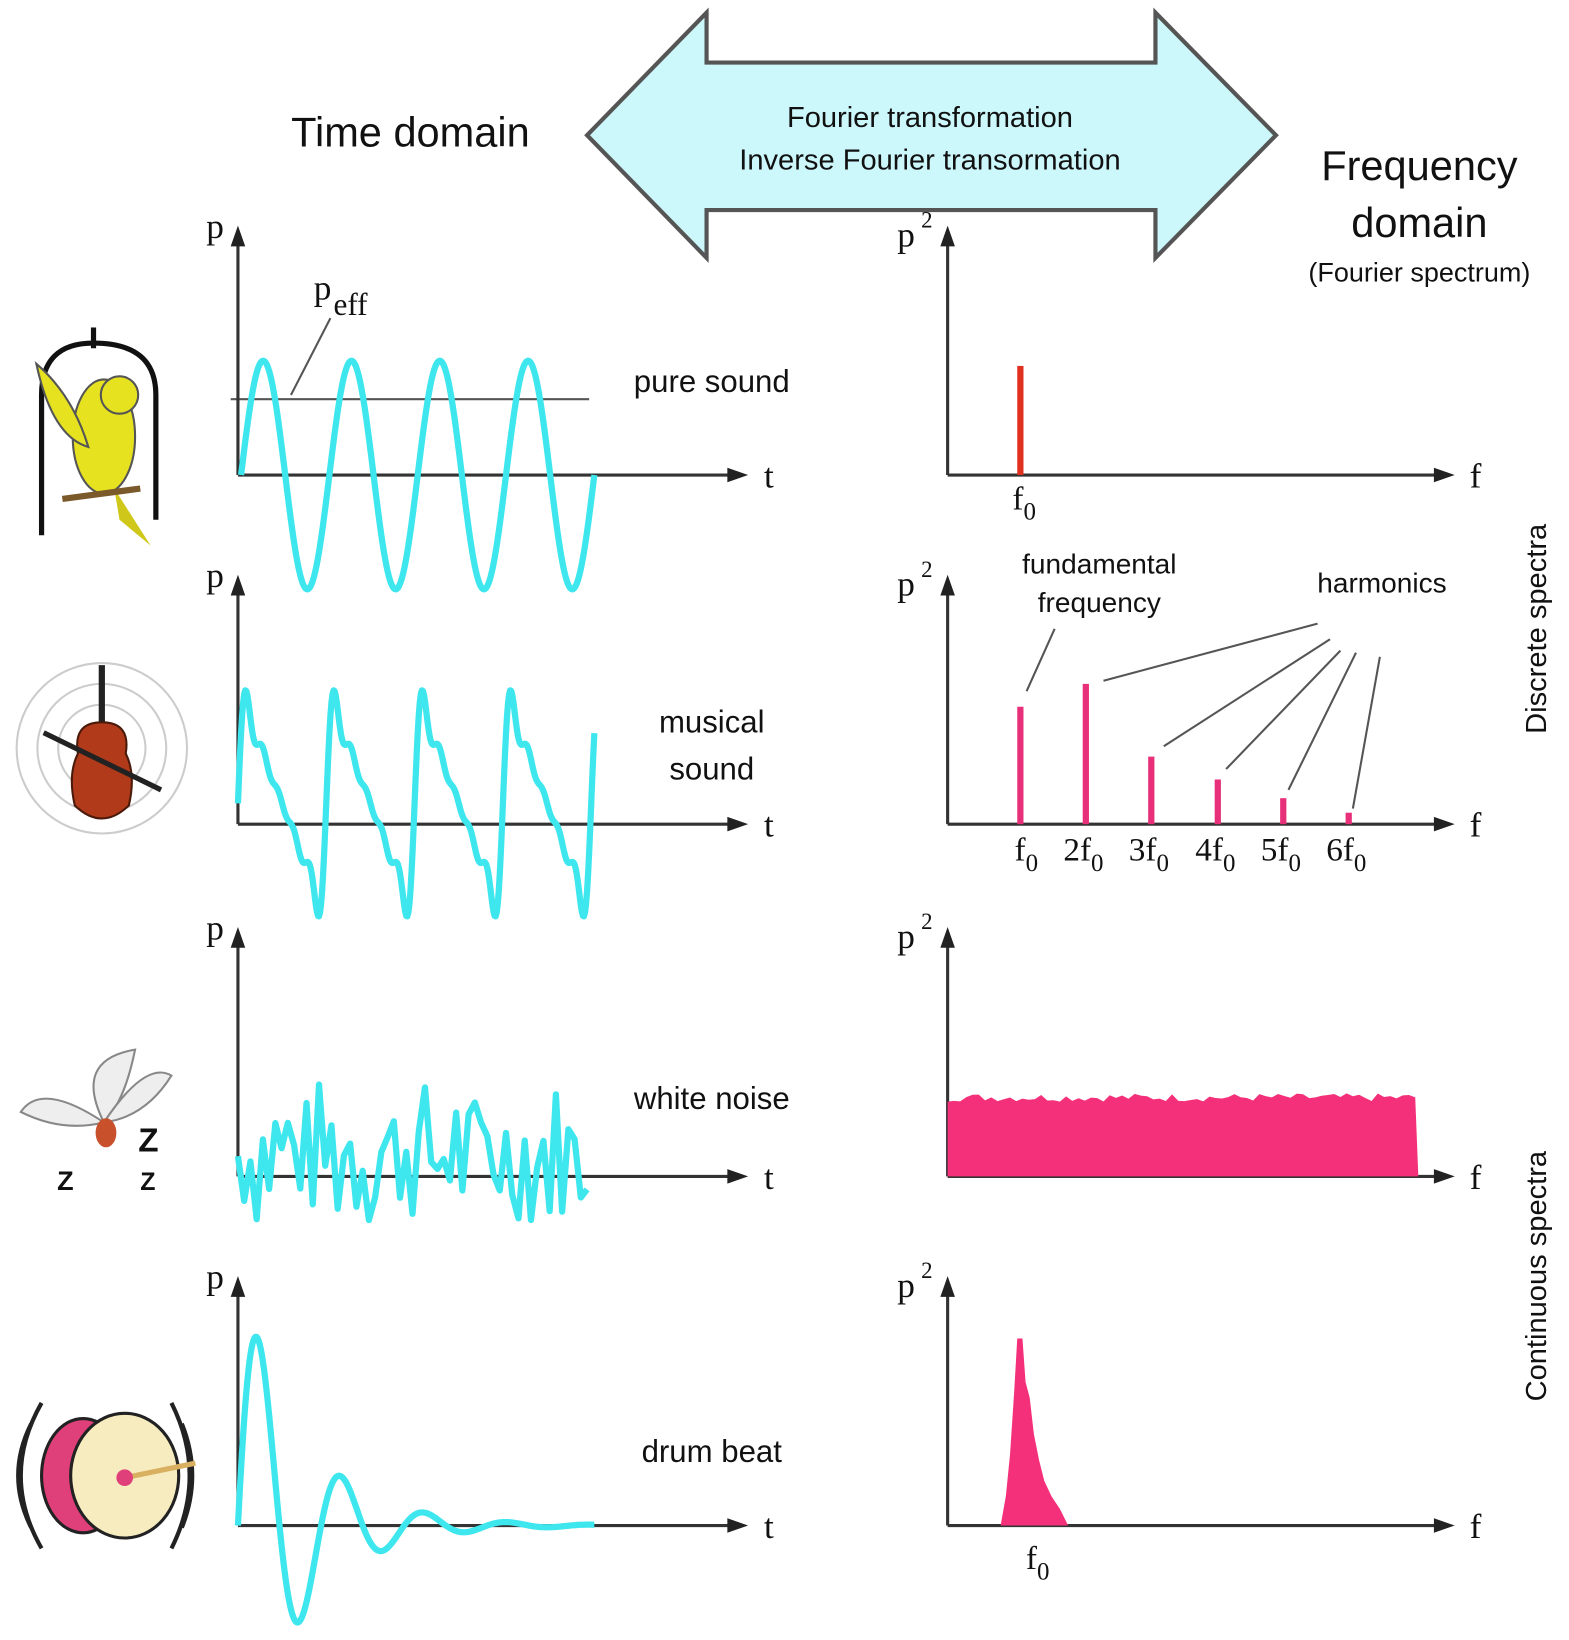  I want to click on musical-waveform, so click(416, 803).